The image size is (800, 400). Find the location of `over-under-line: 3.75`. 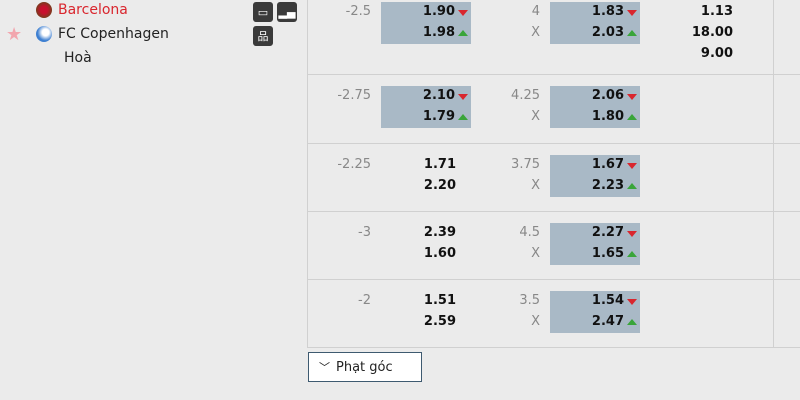

over-under-line: 3.75 is located at coordinates (525, 164).